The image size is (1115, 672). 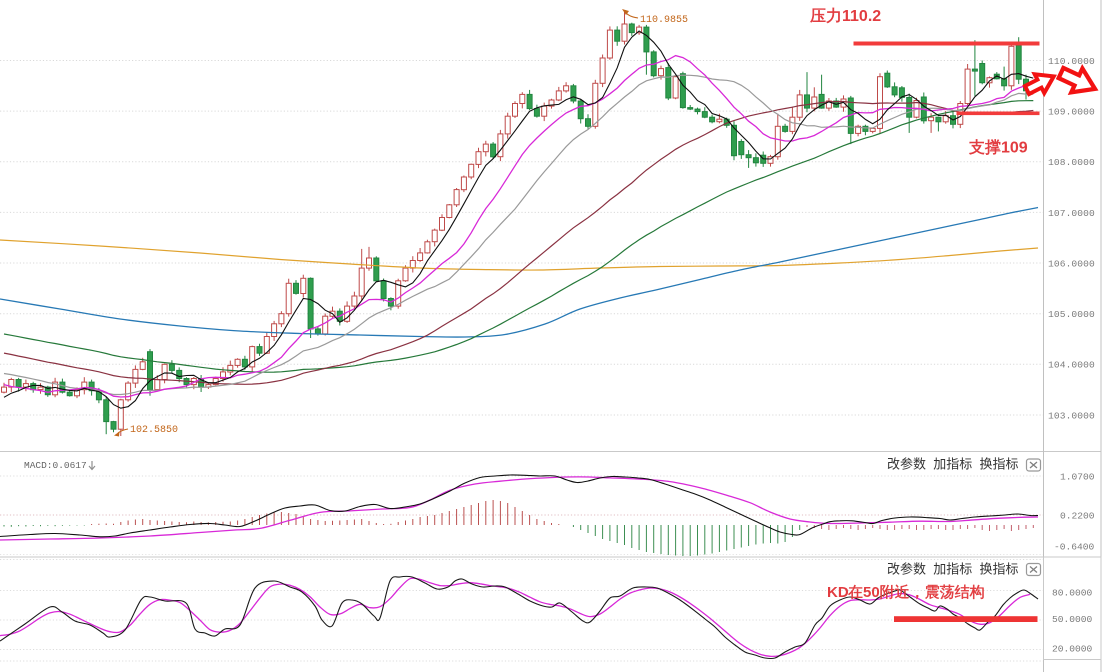 What do you see at coordinates (1071, 415) in the screenshot?
I see `svg-text: 103.0000` at bounding box center [1071, 415].